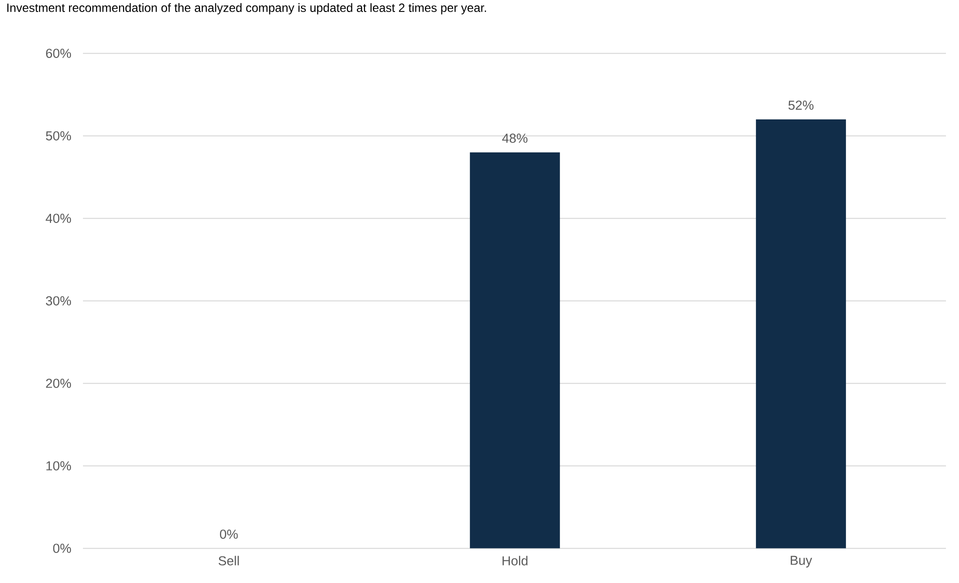  What do you see at coordinates (228, 561) in the screenshot?
I see `x-tick-label: Sell` at bounding box center [228, 561].